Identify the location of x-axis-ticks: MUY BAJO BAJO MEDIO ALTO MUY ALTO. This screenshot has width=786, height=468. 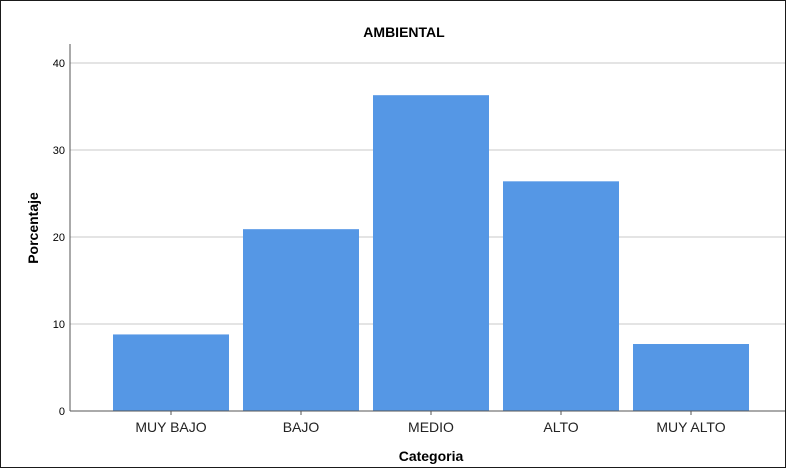
(430, 423).